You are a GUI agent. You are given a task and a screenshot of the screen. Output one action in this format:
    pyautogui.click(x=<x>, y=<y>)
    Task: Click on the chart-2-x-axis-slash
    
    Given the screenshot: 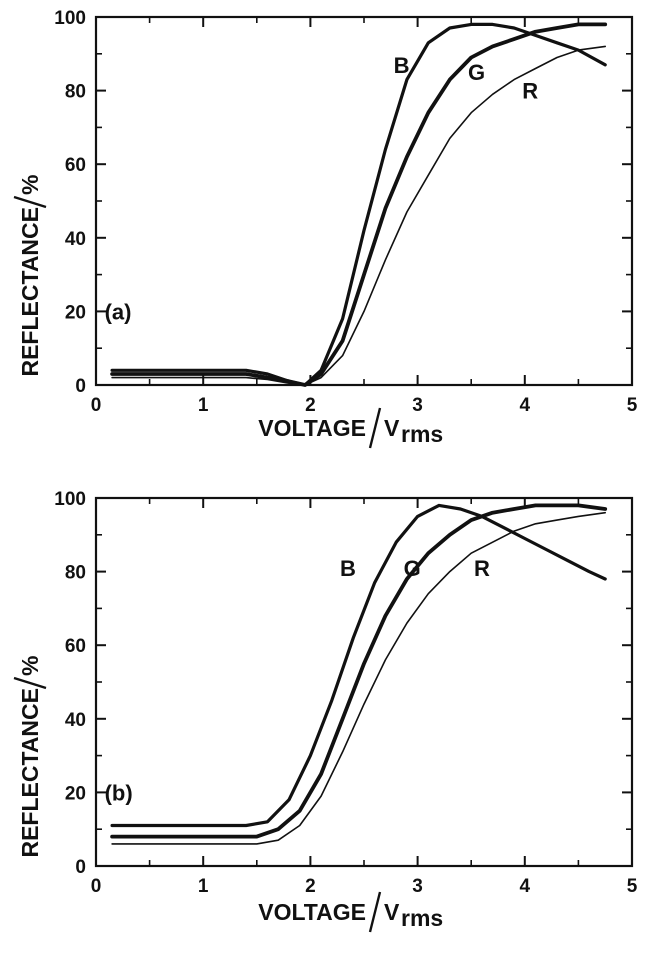 What is the action you would take?
    pyautogui.click(x=375, y=912)
    